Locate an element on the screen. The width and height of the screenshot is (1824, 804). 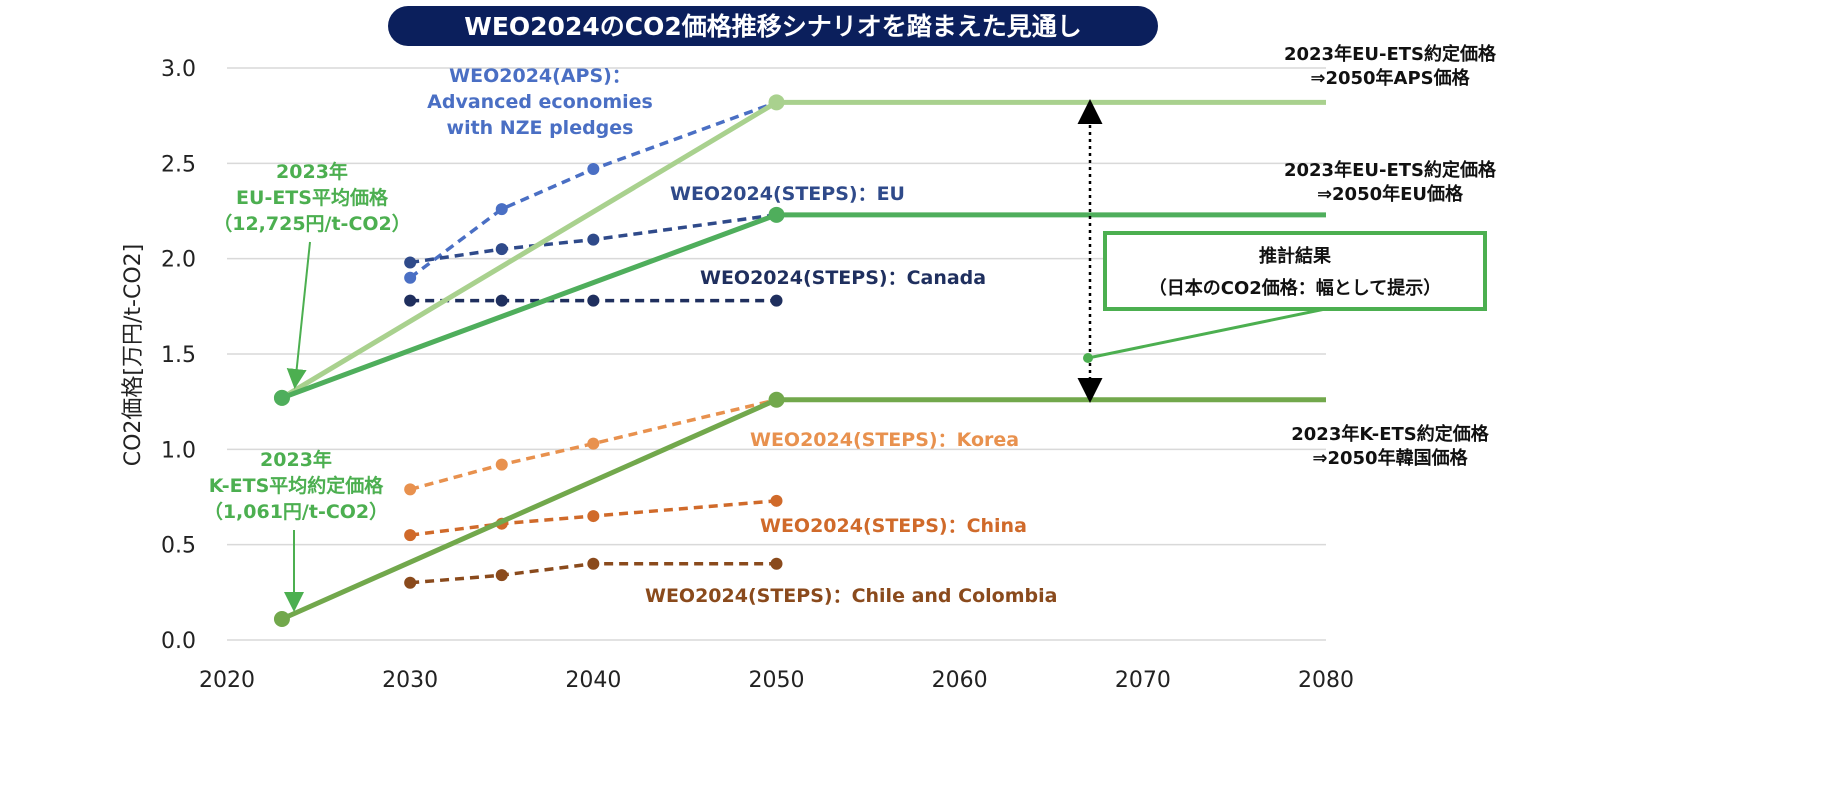
y-tick-label: 2.0 is located at coordinates (178, 260).